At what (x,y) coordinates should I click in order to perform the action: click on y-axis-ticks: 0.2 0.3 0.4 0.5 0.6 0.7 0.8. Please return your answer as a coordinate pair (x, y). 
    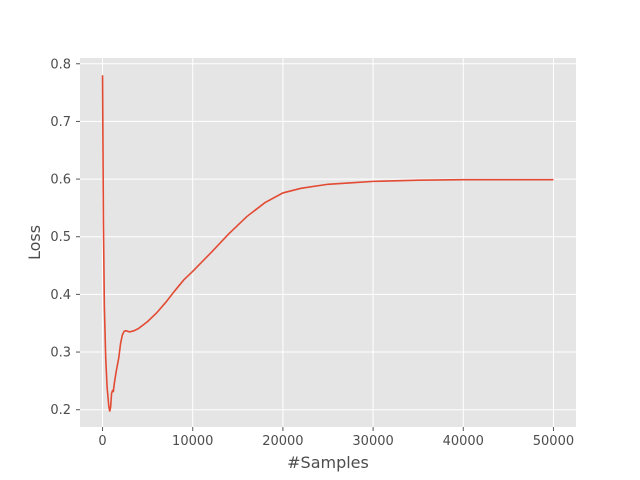
    Looking at the image, I should click on (65, 237).